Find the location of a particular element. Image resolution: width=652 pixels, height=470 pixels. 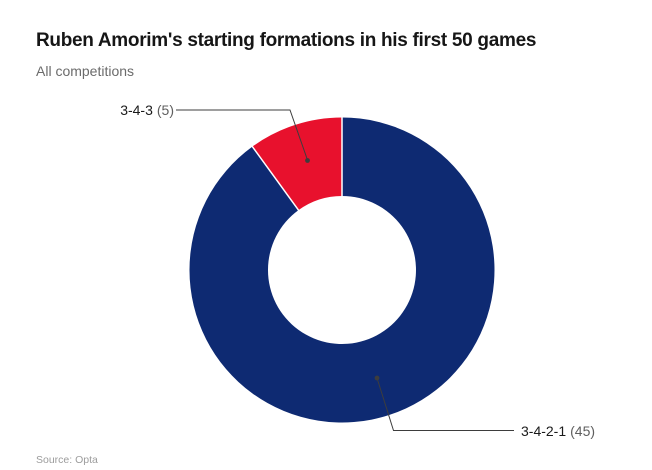

slice-label-count: (5) is located at coordinates (165, 110).